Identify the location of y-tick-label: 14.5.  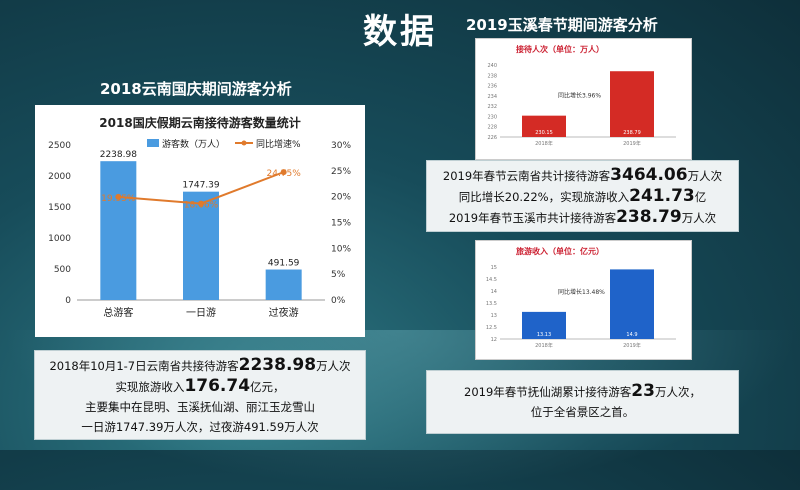
(491, 280).